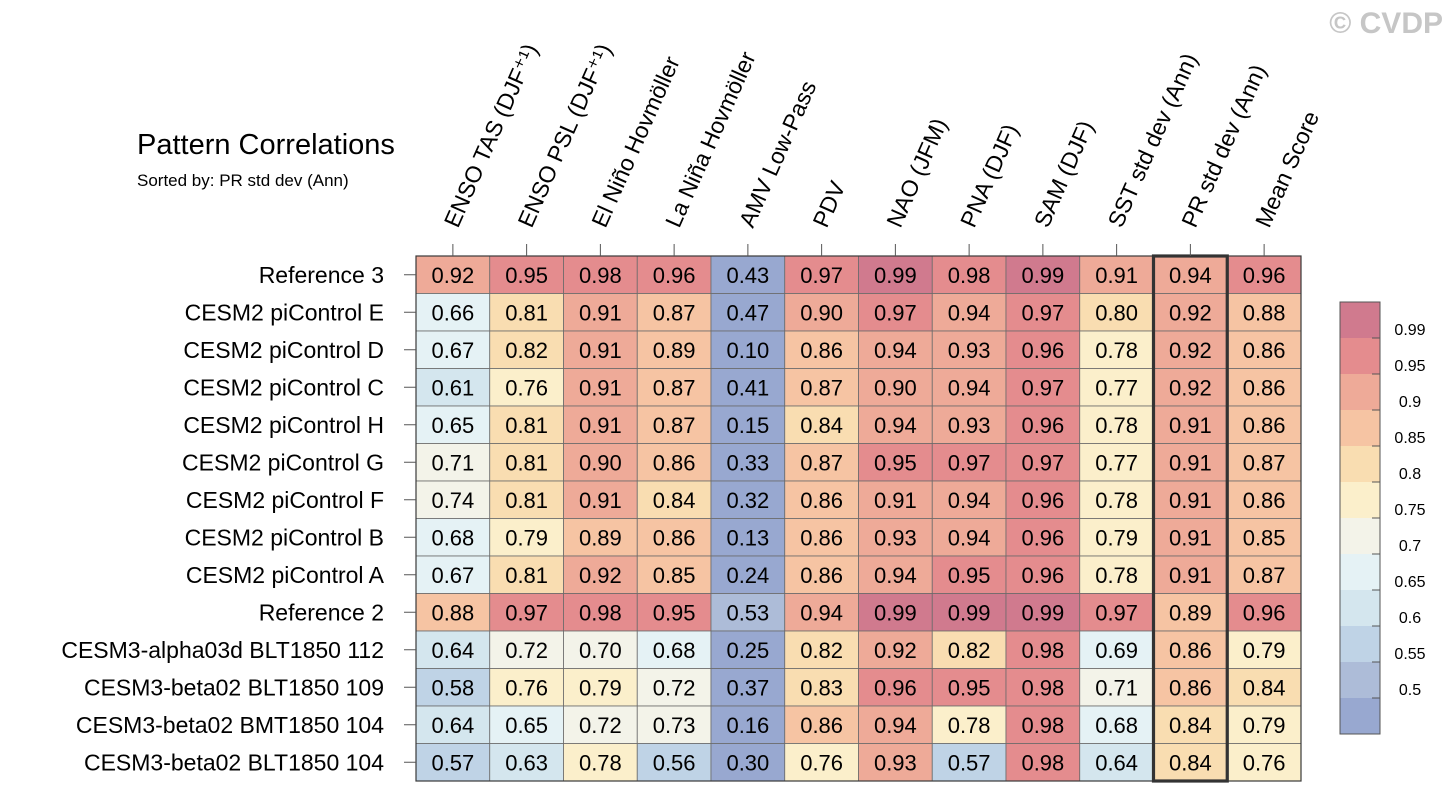 Image resolution: width=1450 pixels, height=801 pixels. I want to click on cell-value-label: 0.84, so click(1264, 687).